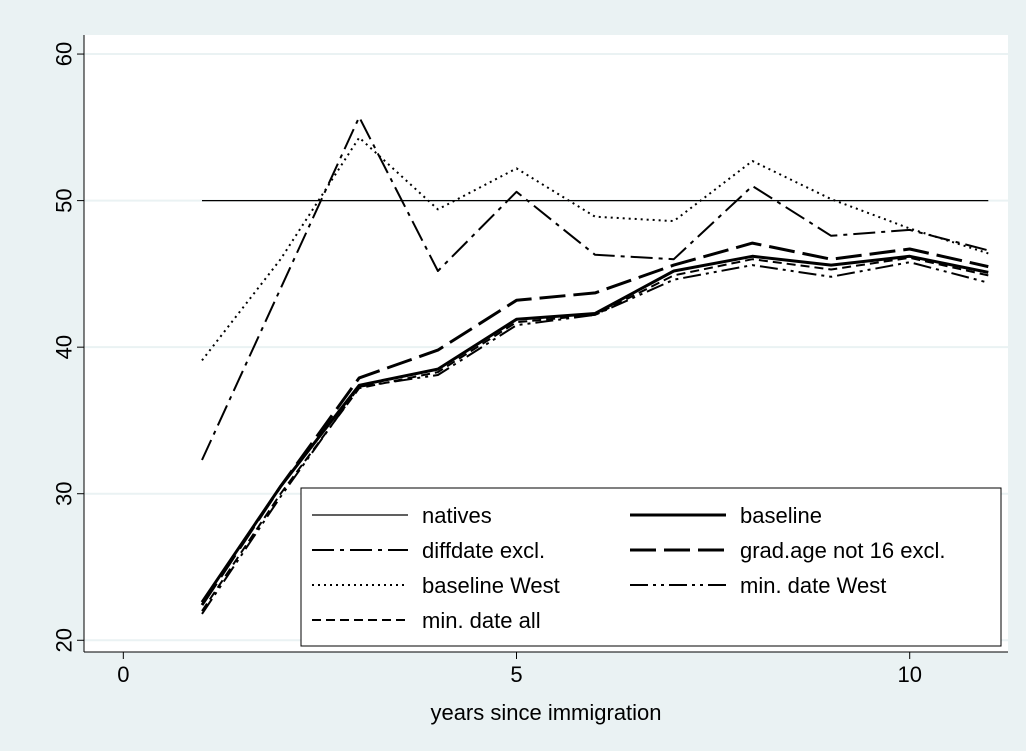  Describe the element at coordinates (491, 585) in the screenshot. I see `legend-label: baseline West` at that location.